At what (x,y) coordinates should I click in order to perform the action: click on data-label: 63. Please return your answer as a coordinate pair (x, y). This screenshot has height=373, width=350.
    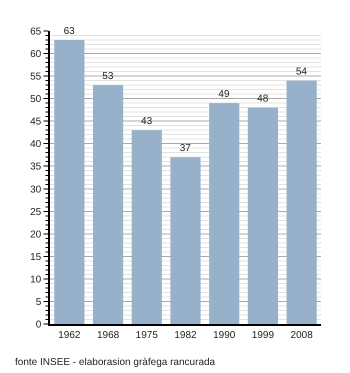
    Looking at the image, I should click on (70, 32).